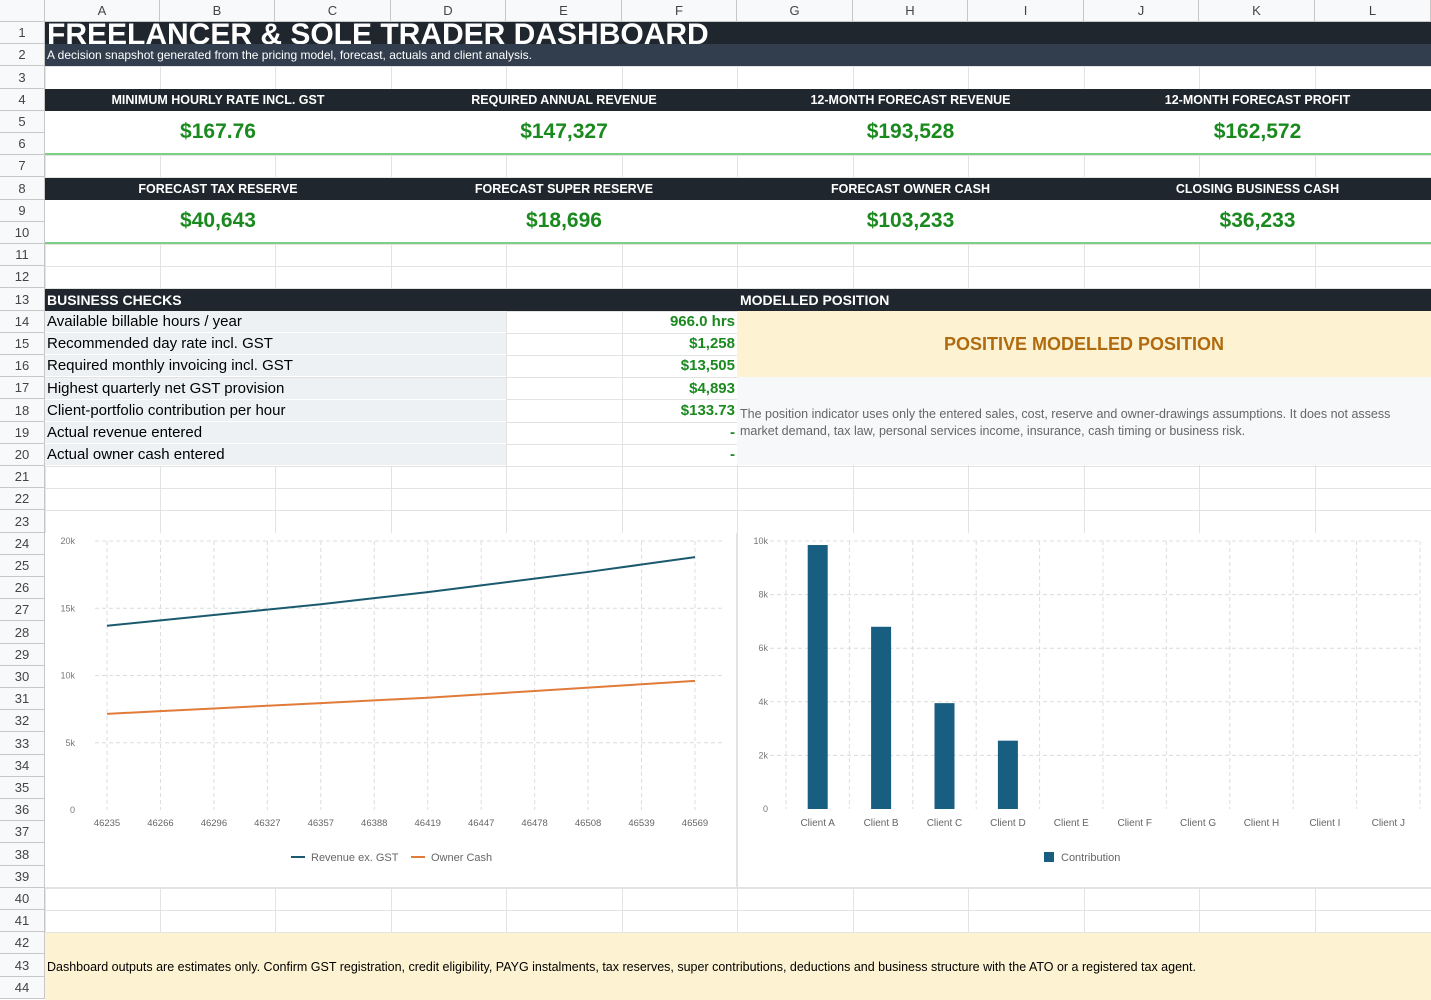 The height and width of the screenshot is (1000, 1431). What do you see at coordinates (22, 144) in the screenshot?
I see `row-header-6: 6` at bounding box center [22, 144].